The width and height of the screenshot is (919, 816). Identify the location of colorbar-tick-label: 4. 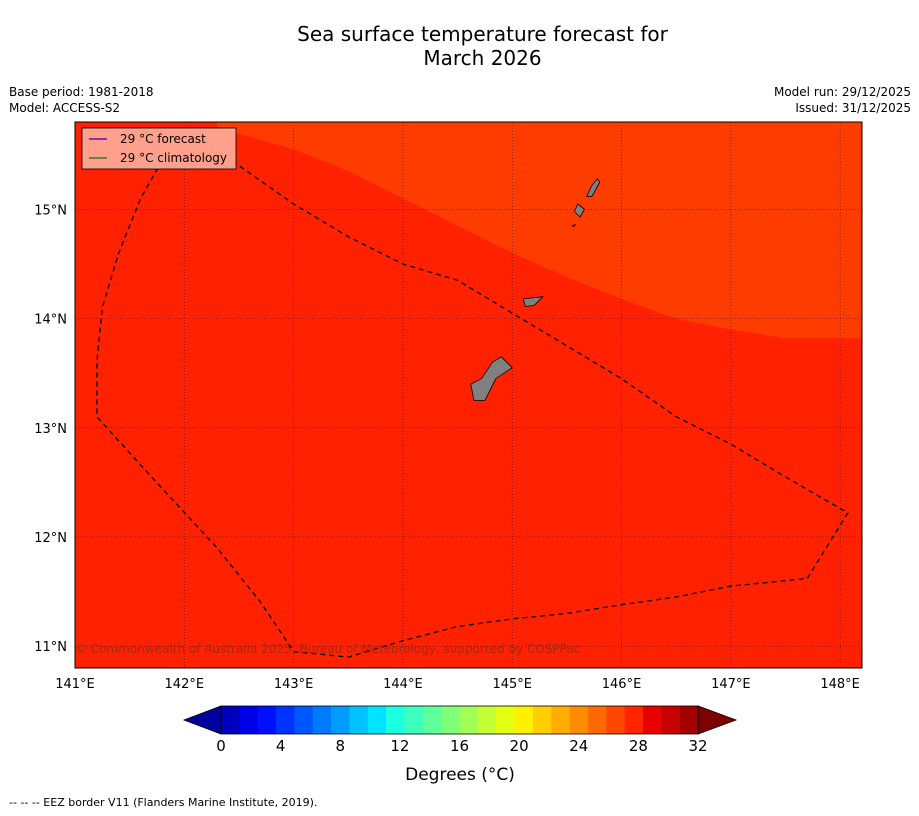
(281, 746).